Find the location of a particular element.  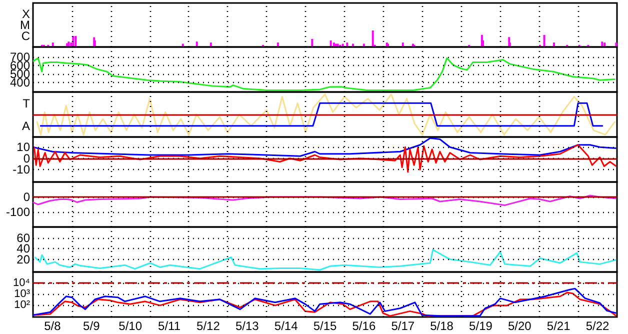

x-tick-label: 5/10 is located at coordinates (130, 326).